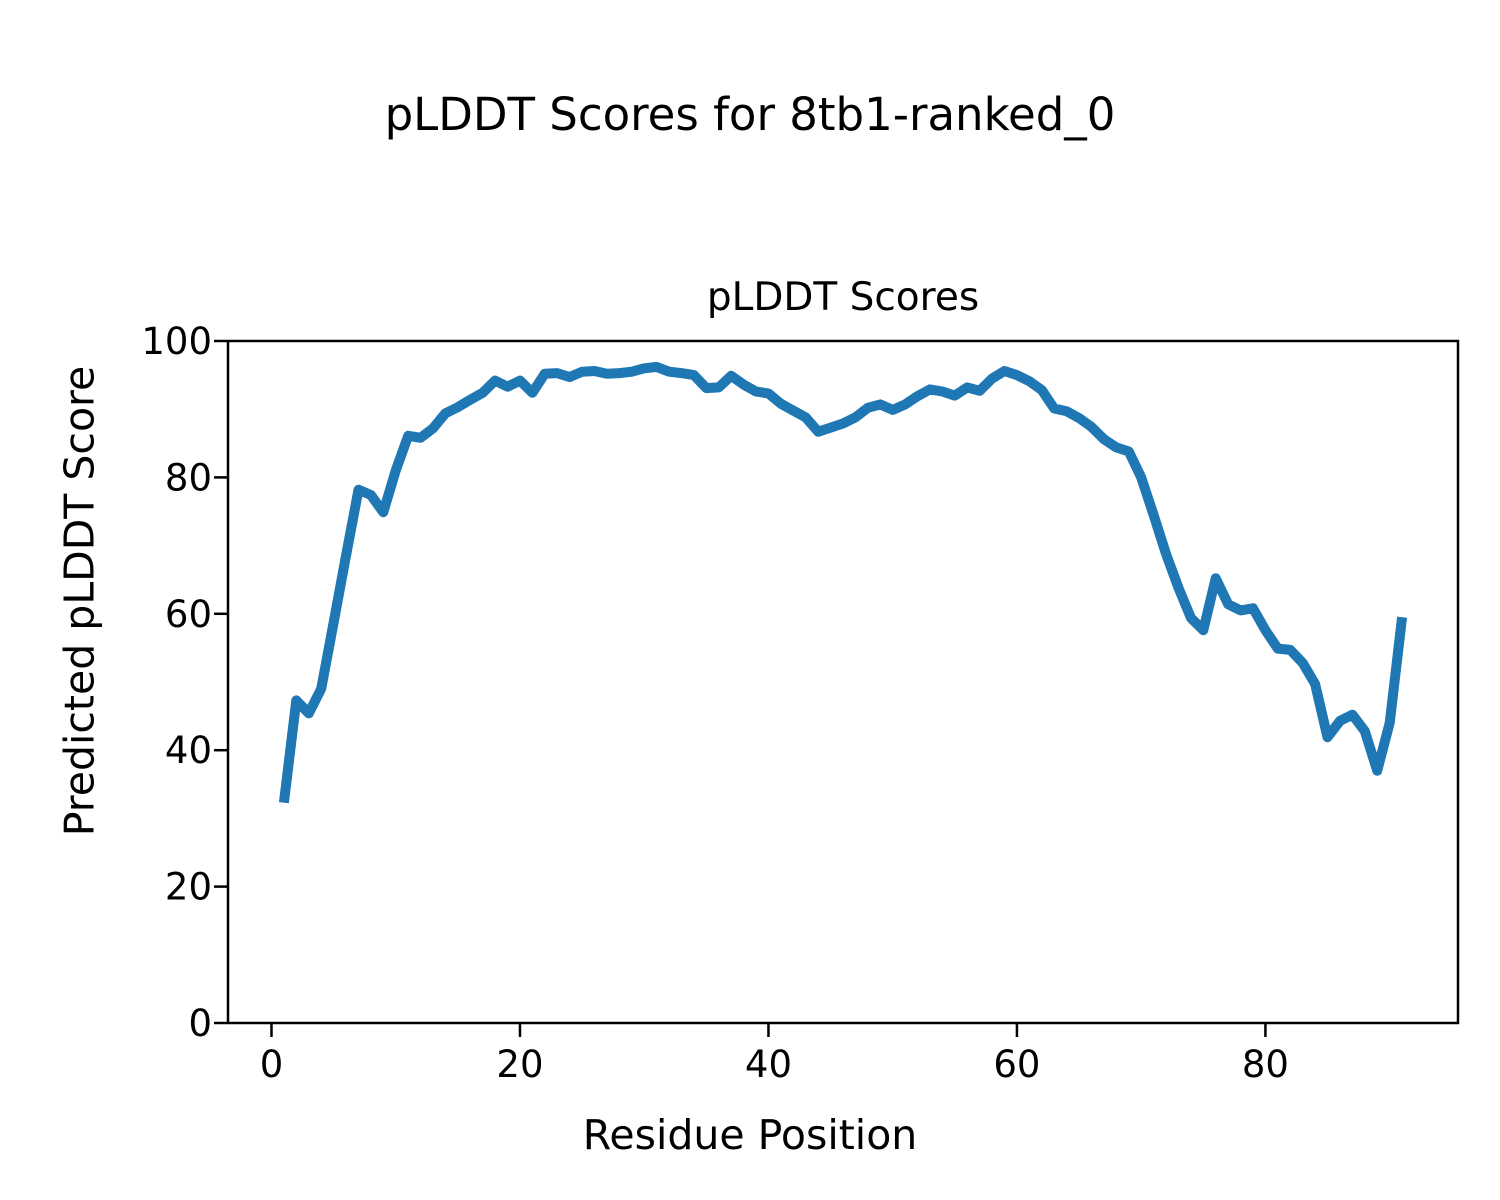  I want to click on y-tick-label: 20, so click(188, 887).